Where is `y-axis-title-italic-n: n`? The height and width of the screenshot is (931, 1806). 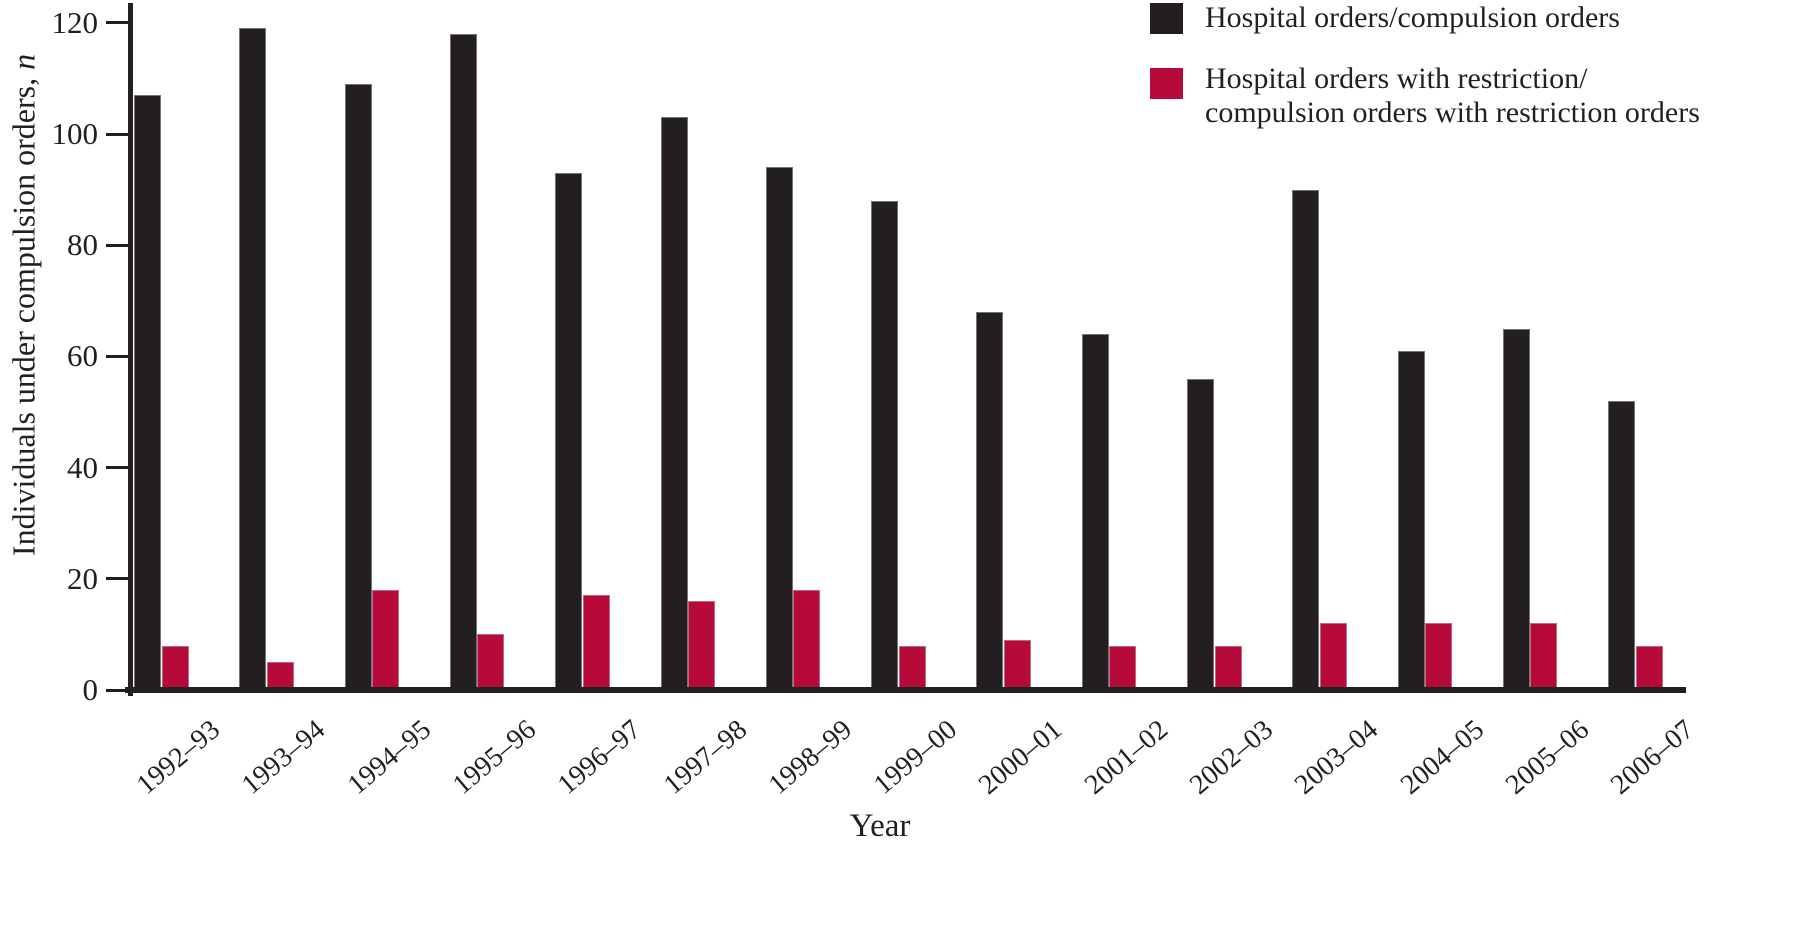 y-axis-title-italic-n: n is located at coordinates (23, 61).